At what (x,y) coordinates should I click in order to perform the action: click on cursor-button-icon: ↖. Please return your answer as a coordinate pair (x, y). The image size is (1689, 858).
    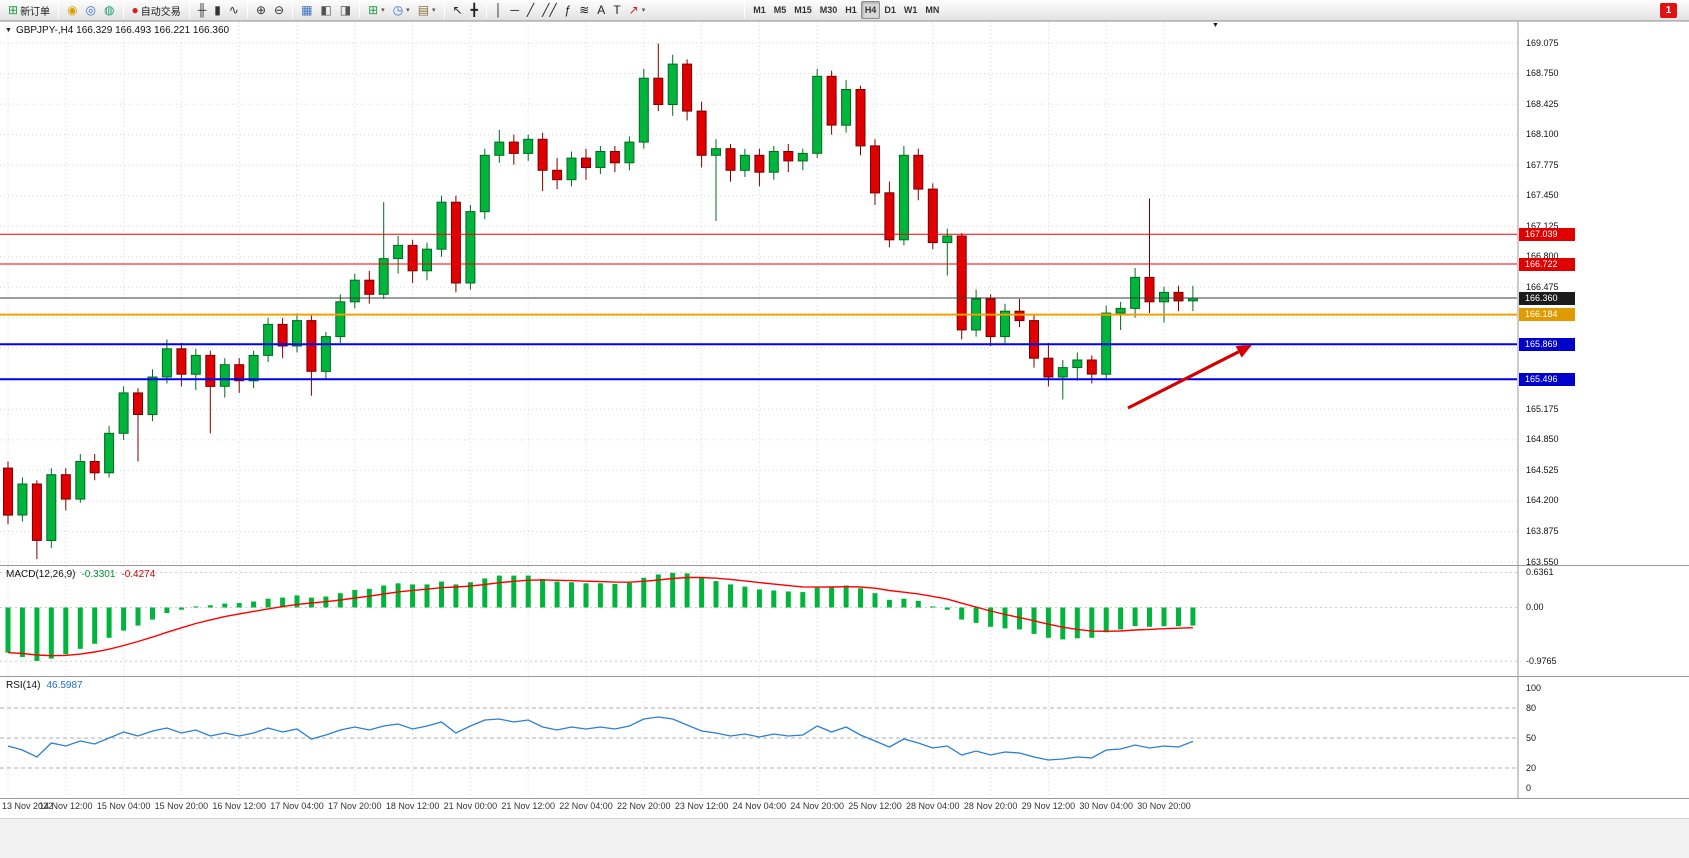
    Looking at the image, I should click on (457, 10).